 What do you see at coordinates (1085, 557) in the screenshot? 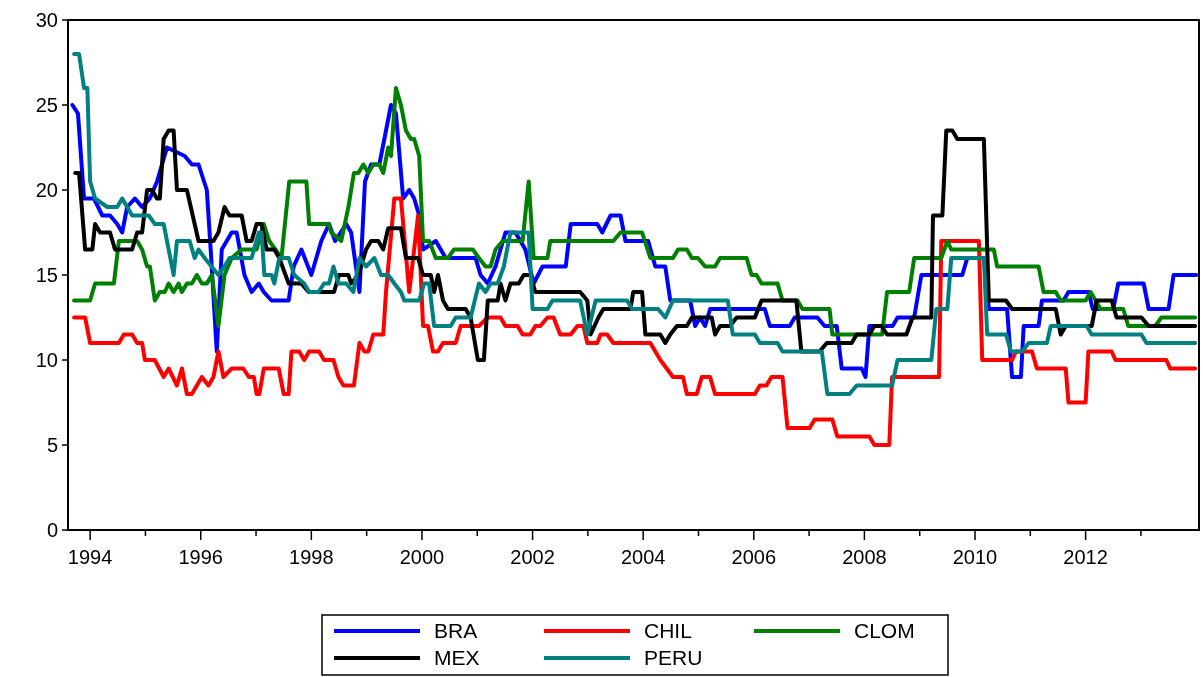
I see `x-tick-label: 2012` at bounding box center [1085, 557].